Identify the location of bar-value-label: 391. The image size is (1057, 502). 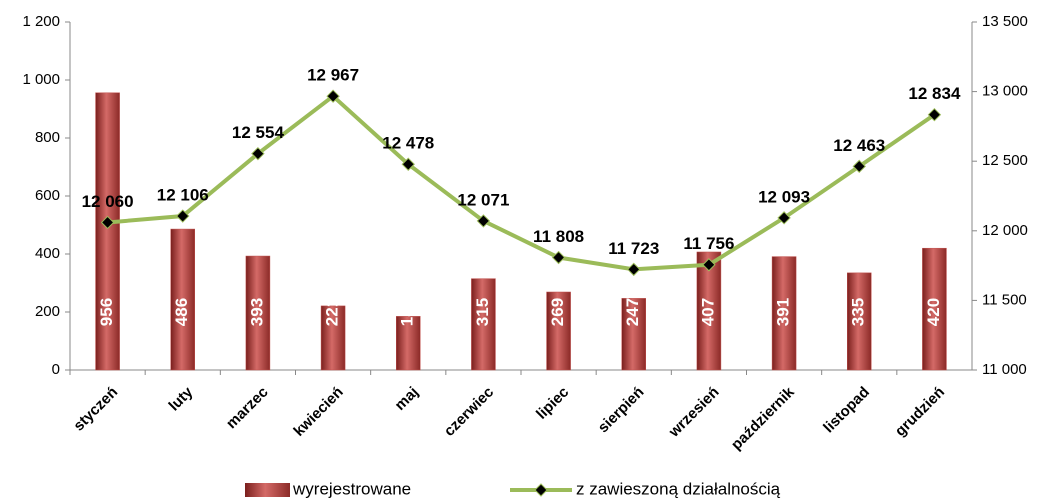
(783, 312).